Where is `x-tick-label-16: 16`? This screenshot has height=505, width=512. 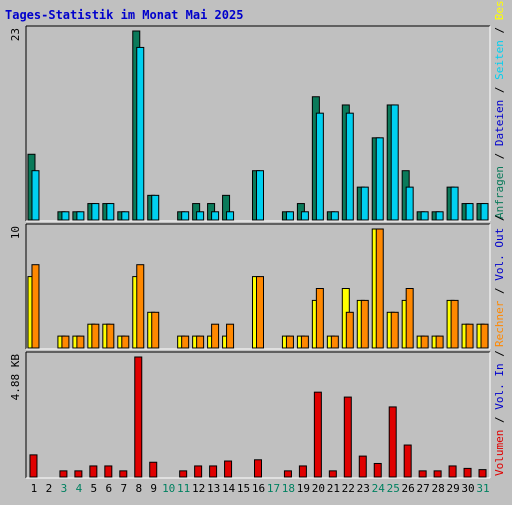
x-tick-label-16: 16 is located at coordinates (258, 488).